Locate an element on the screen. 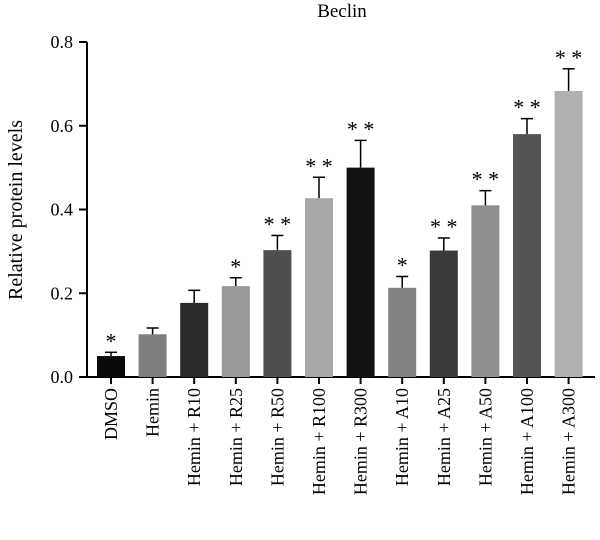 This screenshot has width=600, height=540. x-tick-label: Hemin + R50 is located at coordinates (277, 437).